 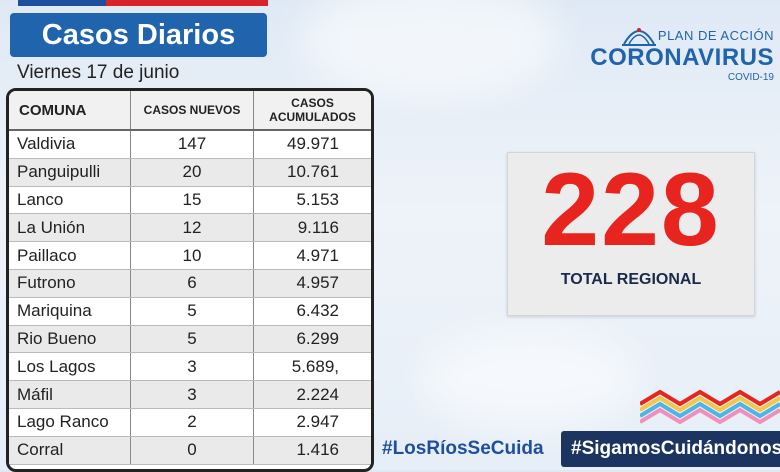 I want to click on cell-casos-nuevos: 6, so click(x=192, y=283).